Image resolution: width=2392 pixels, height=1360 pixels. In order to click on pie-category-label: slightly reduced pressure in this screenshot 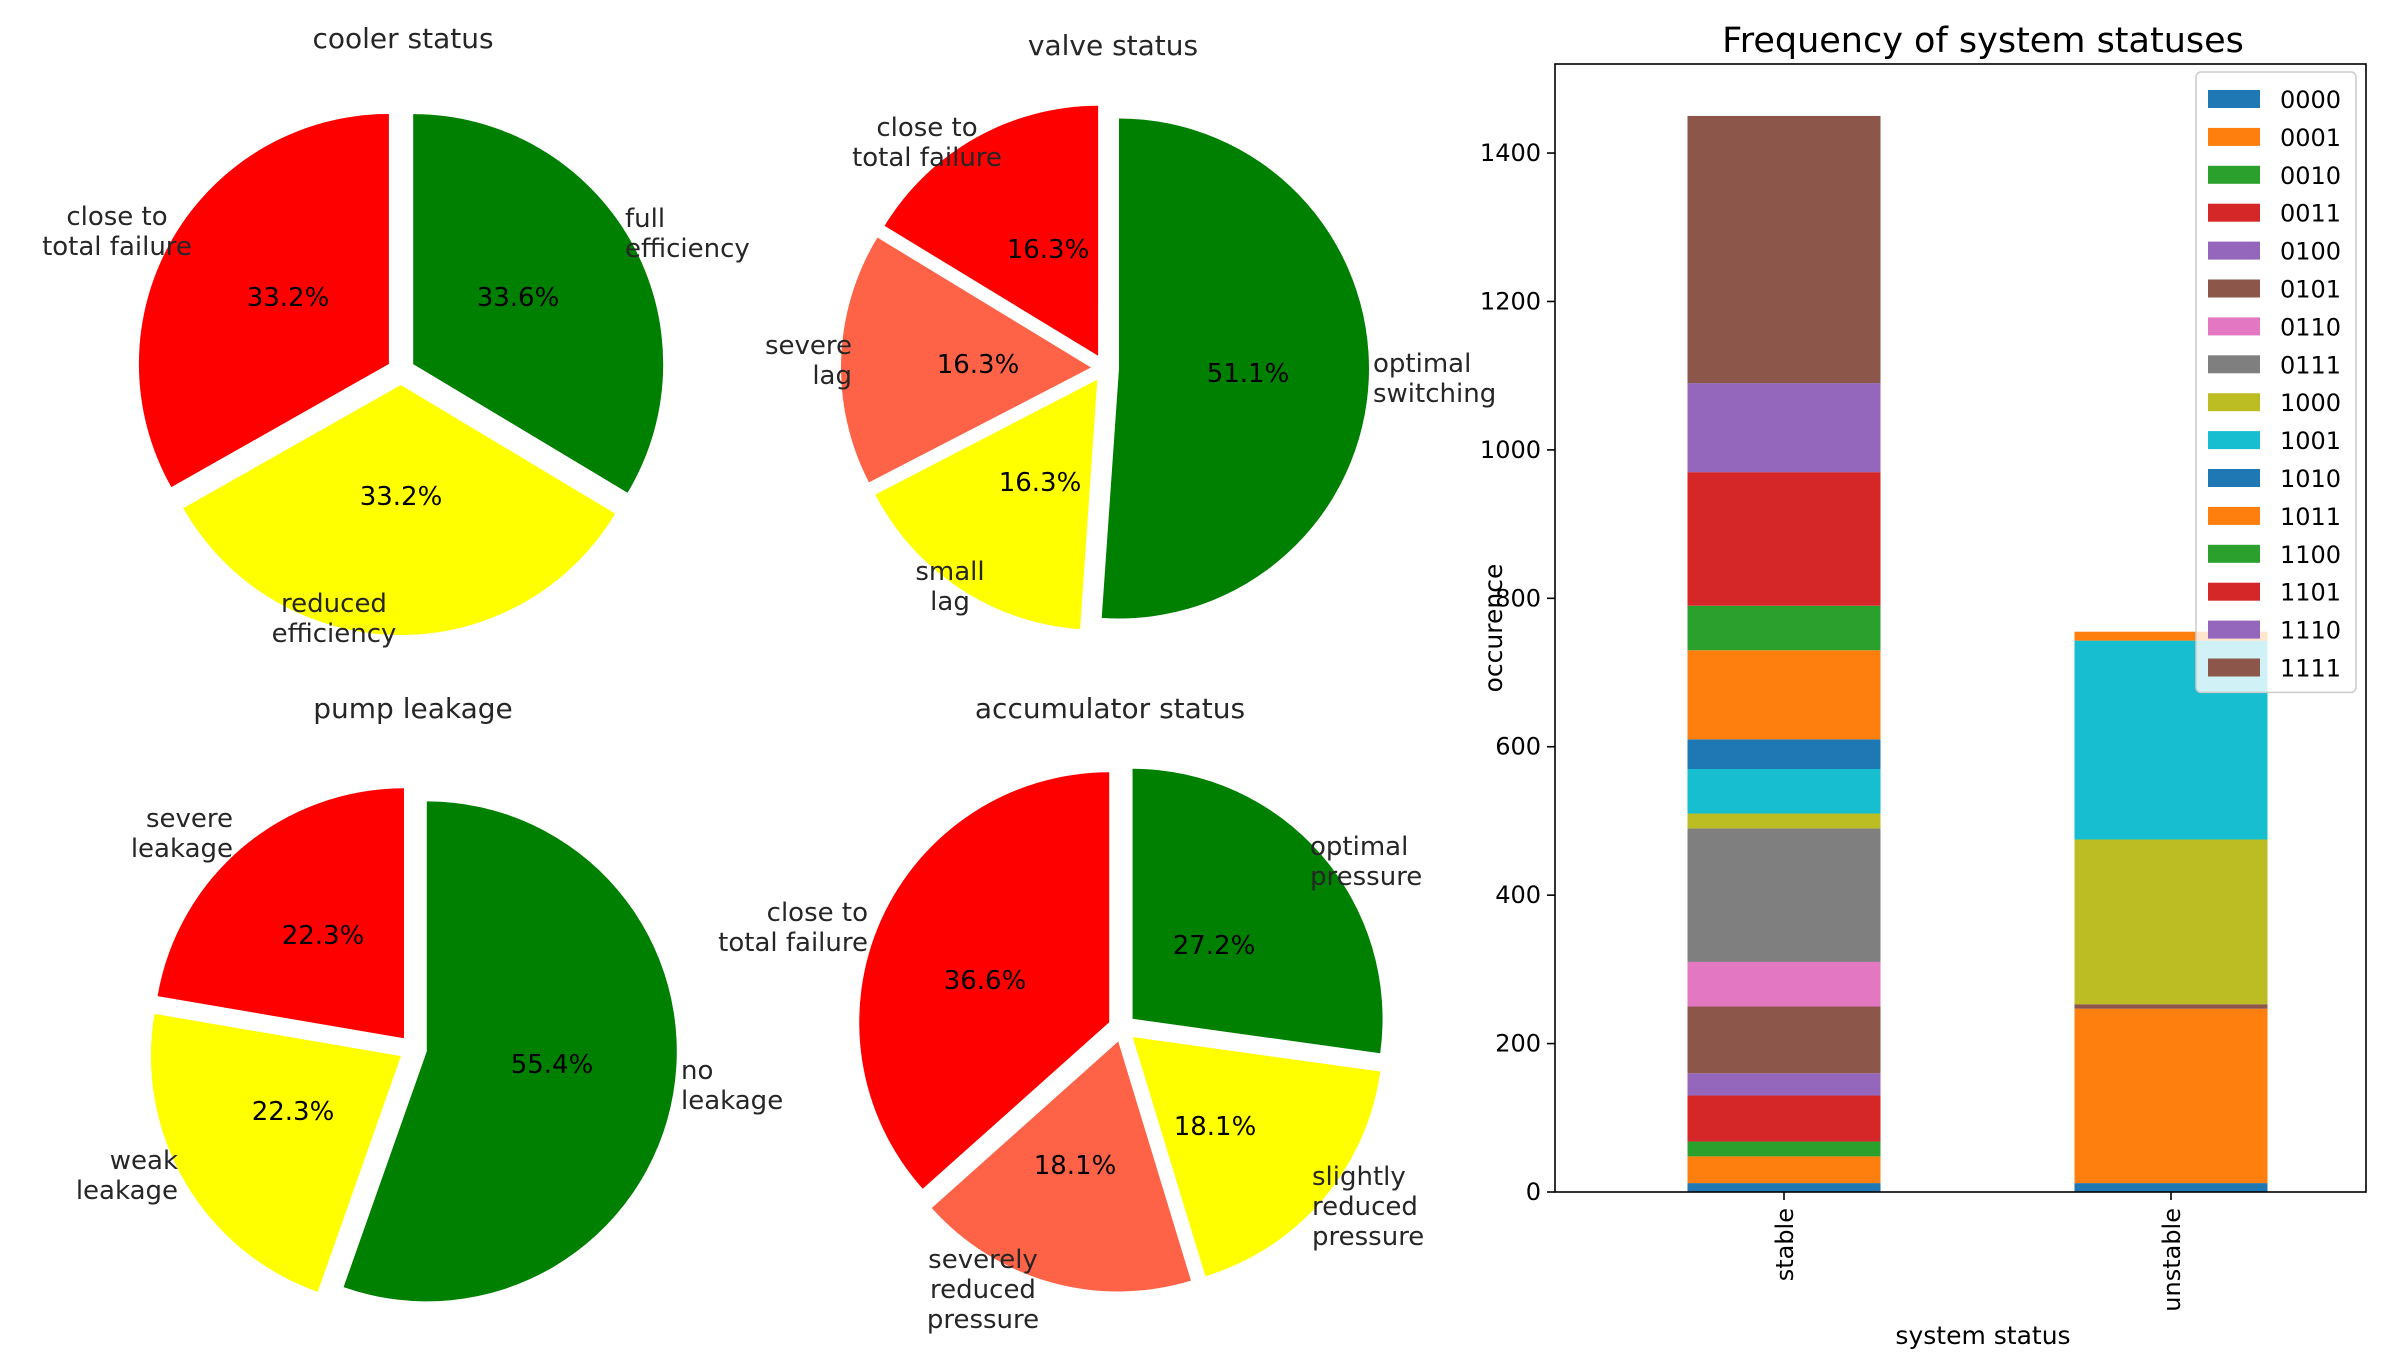, I will do `click(1368, 1207)`.